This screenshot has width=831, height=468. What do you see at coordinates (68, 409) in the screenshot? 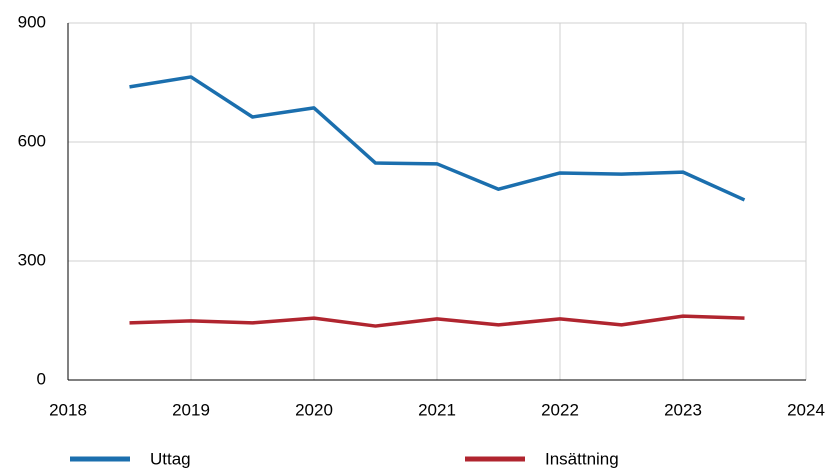
I see `x-tick-label: 2018` at bounding box center [68, 409].